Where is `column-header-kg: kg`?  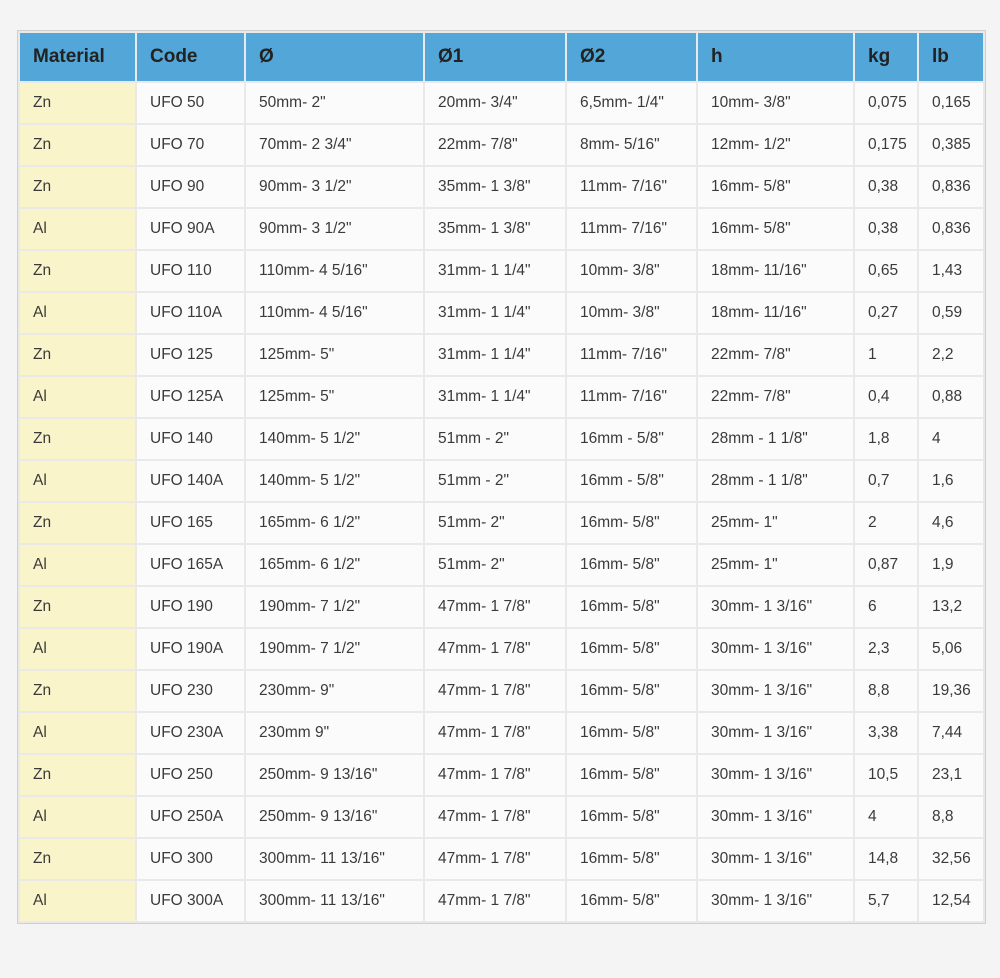 column-header-kg: kg is located at coordinates (886, 57).